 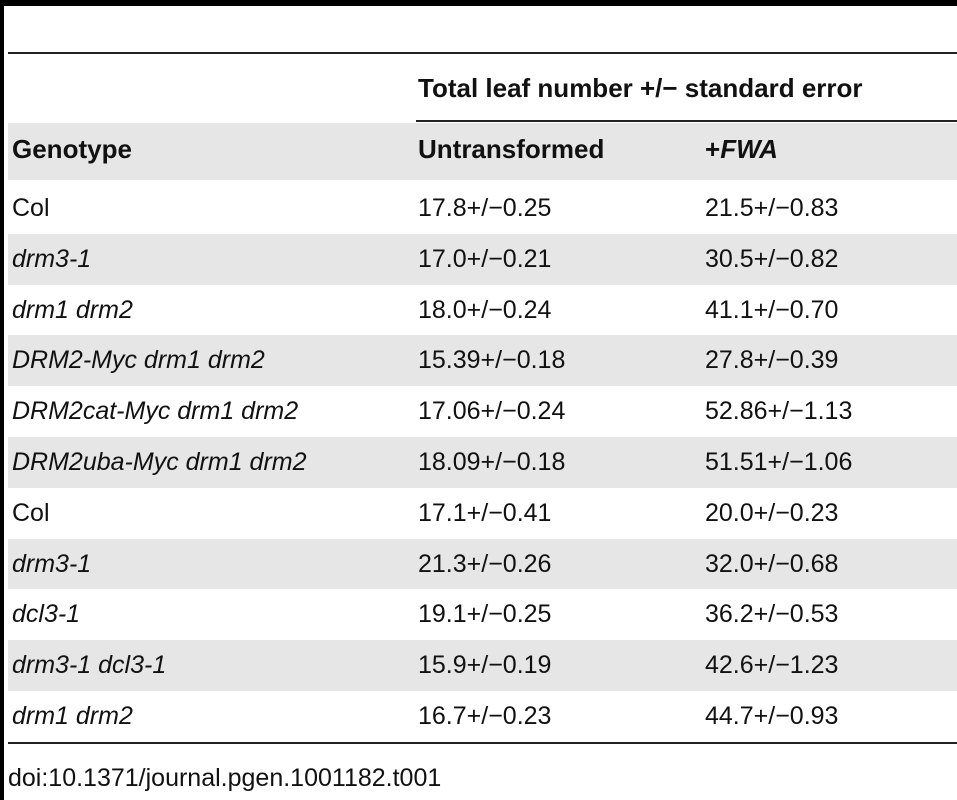 I want to click on group-header-rule, so click(x=686, y=121).